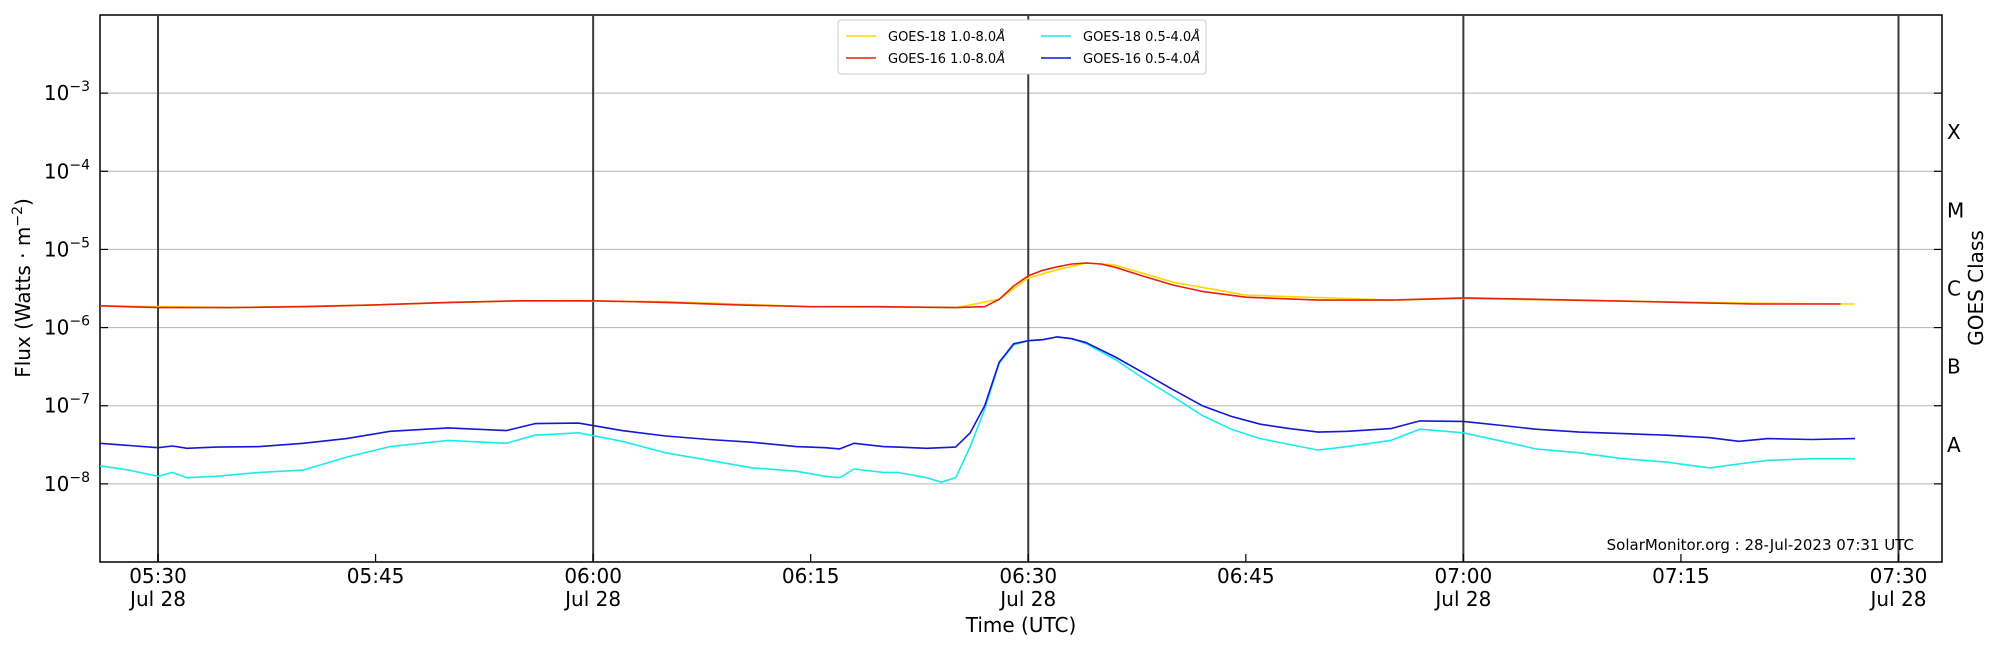 This screenshot has height=650, width=2000. Describe the element at coordinates (593, 576) in the screenshot. I see `x-tick-label: 06:00` at that location.